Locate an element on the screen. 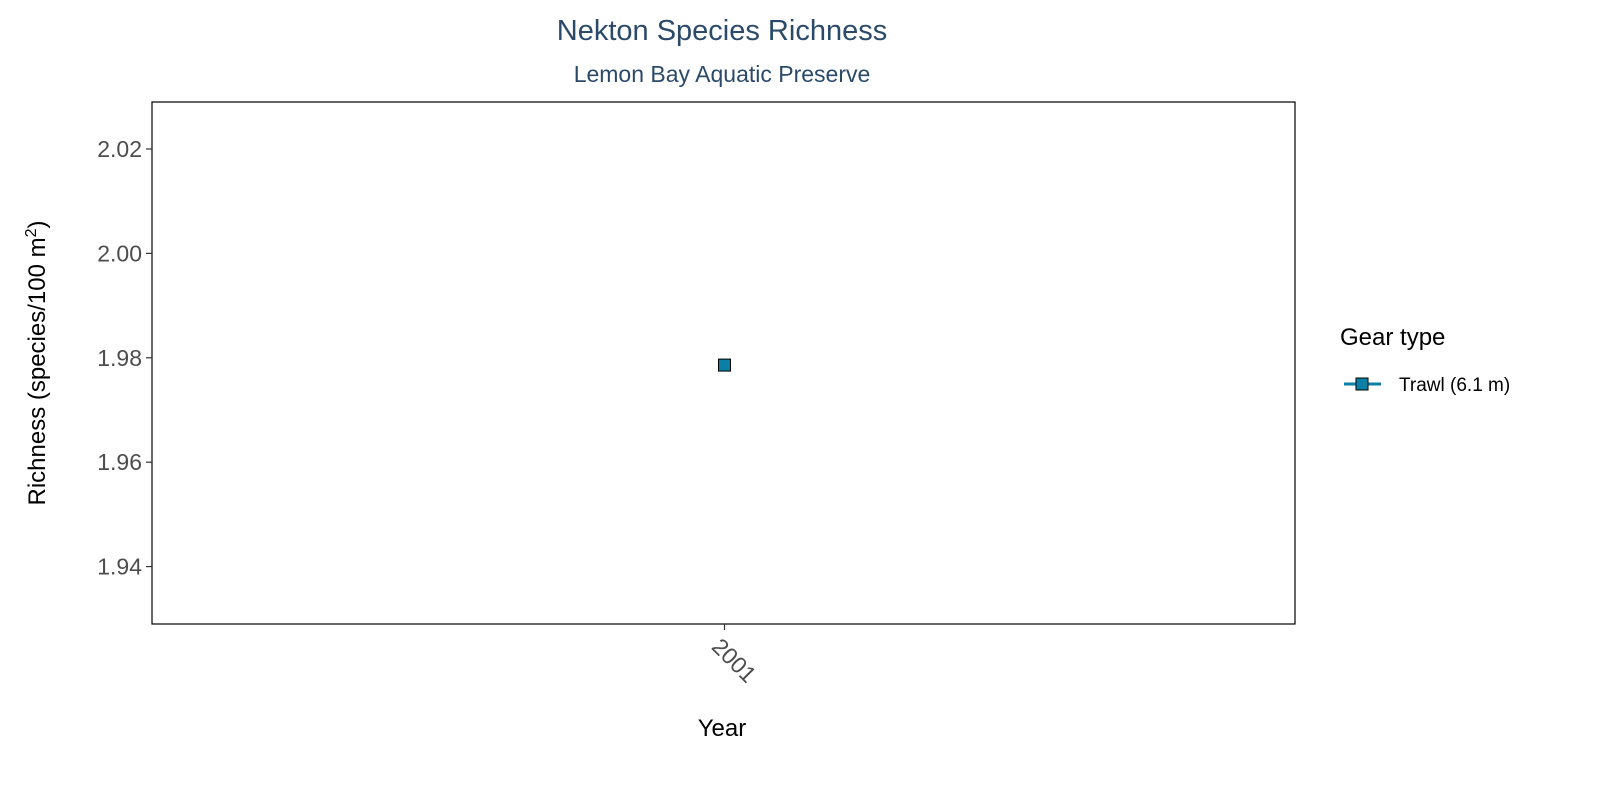 The width and height of the screenshot is (1600, 800). data-point is located at coordinates (724, 365).